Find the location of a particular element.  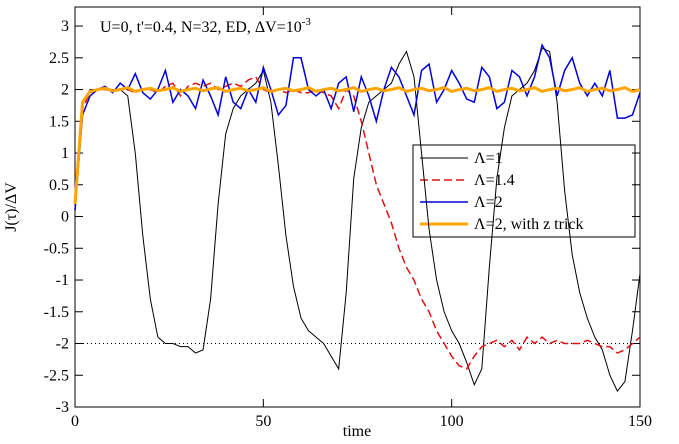

y-tick-label: 3 is located at coordinates (65, 26).